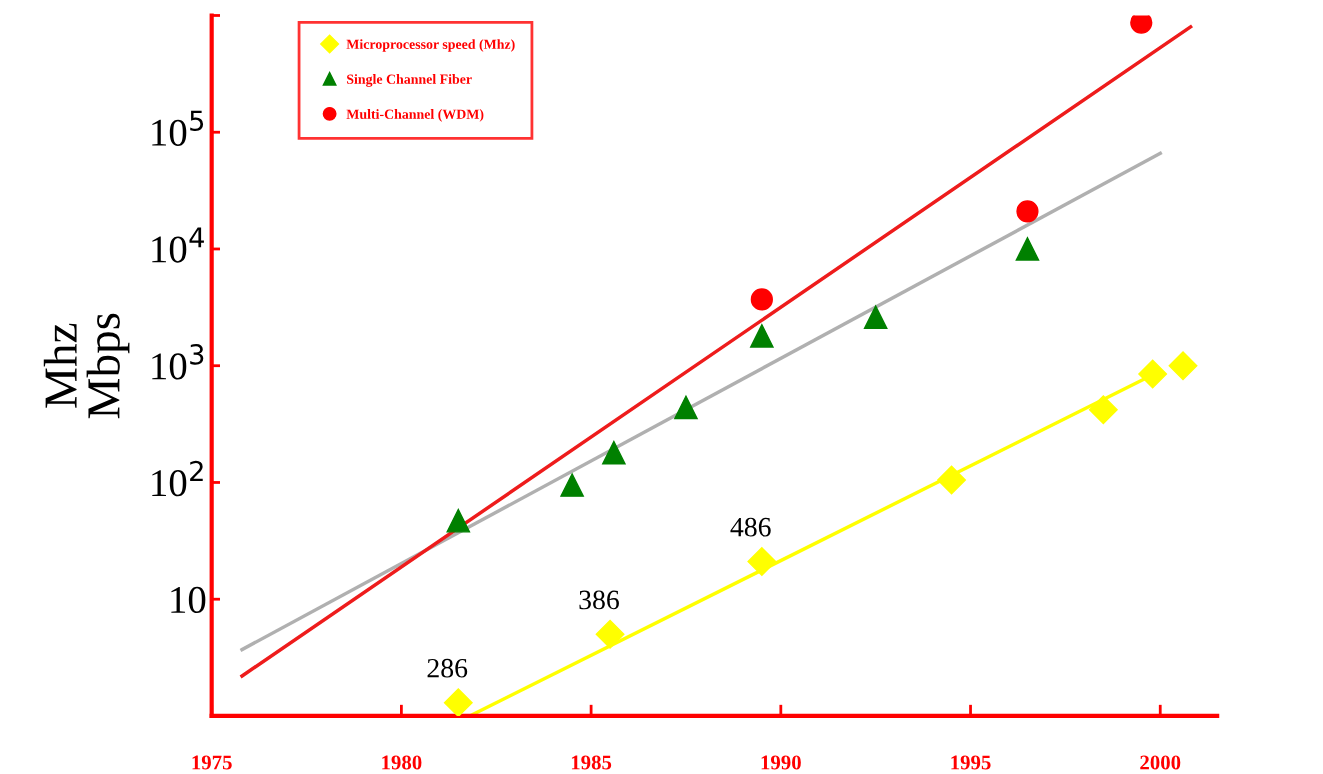 The width and height of the screenshot is (1323, 774). I want to click on y-tick-label: 10$^{5}$, so click(178, 128).